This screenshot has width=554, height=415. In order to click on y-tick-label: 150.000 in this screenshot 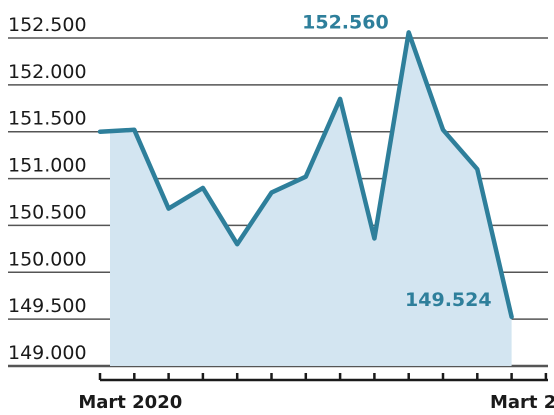, I will do `click(47, 259)`.